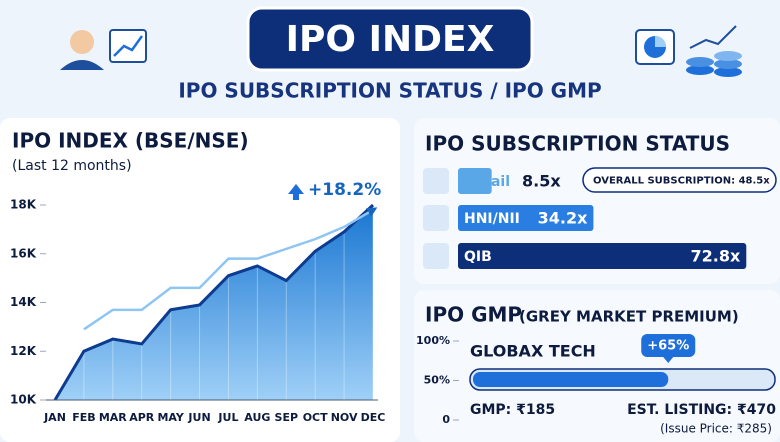 The image size is (780, 442). What do you see at coordinates (473, 315) in the screenshot?
I see `chart-title: IPO GMP` at bounding box center [473, 315].